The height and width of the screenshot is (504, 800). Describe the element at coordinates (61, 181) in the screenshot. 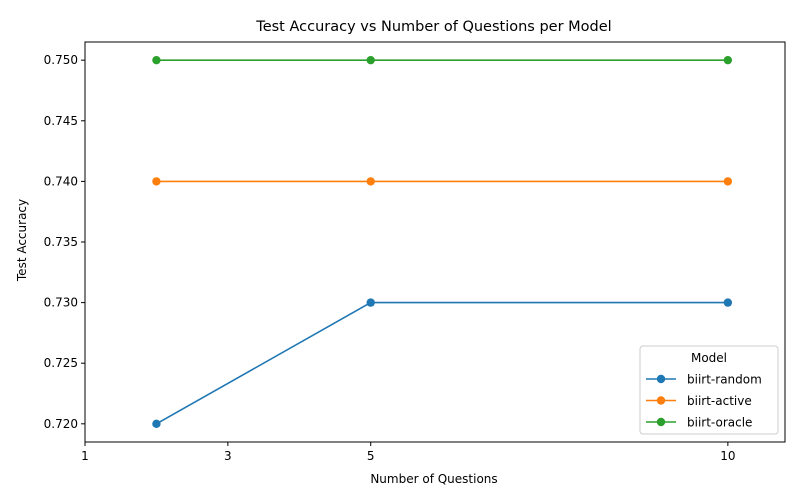

I see `y-tick-label: 0.740` at that location.